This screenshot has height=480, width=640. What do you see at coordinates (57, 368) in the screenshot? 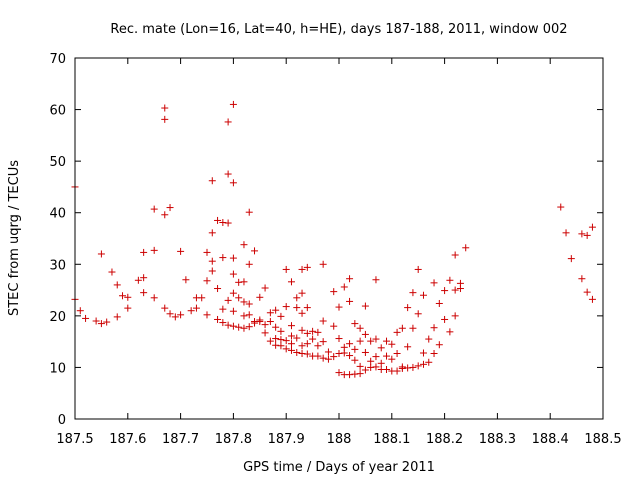
I see `y-tick-label: 10` at bounding box center [57, 368].